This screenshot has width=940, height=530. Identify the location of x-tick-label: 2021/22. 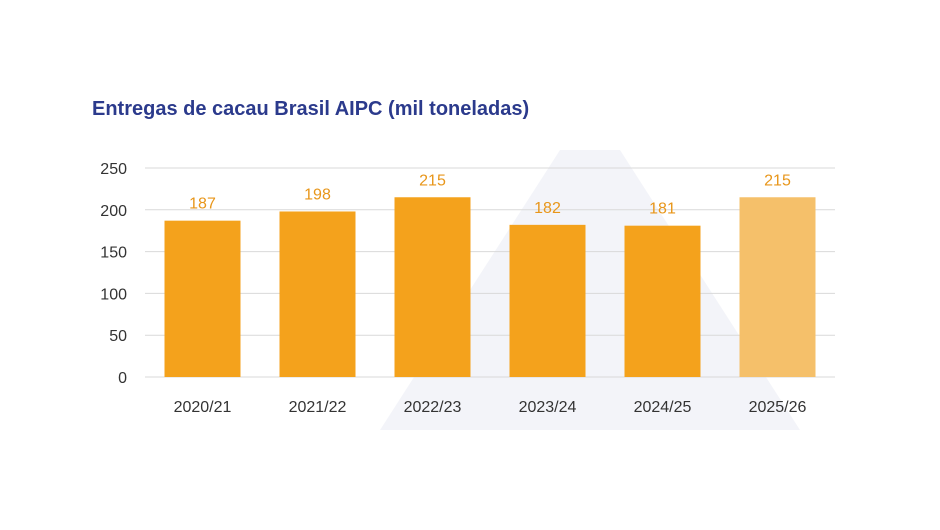
(318, 407).